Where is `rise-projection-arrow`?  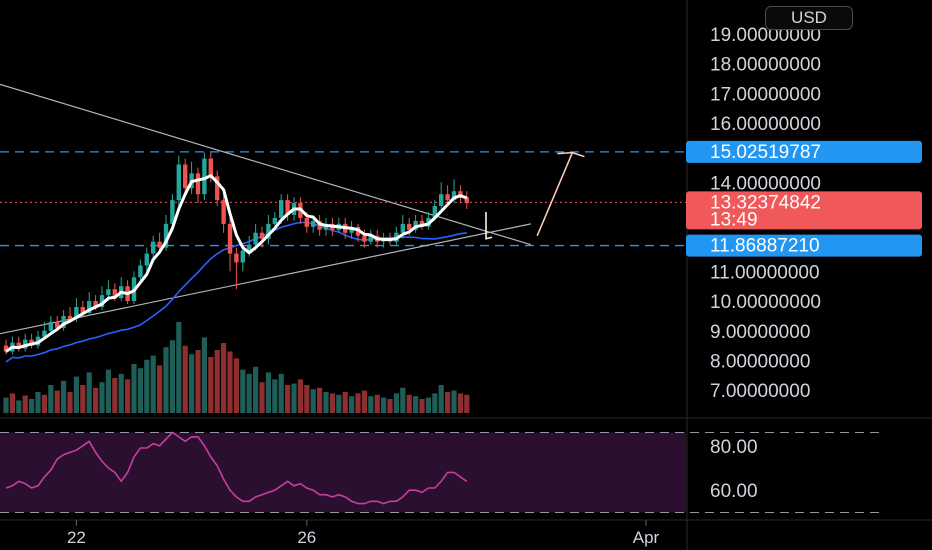
rise-projection-arrow is located at coordinates (555, 194).